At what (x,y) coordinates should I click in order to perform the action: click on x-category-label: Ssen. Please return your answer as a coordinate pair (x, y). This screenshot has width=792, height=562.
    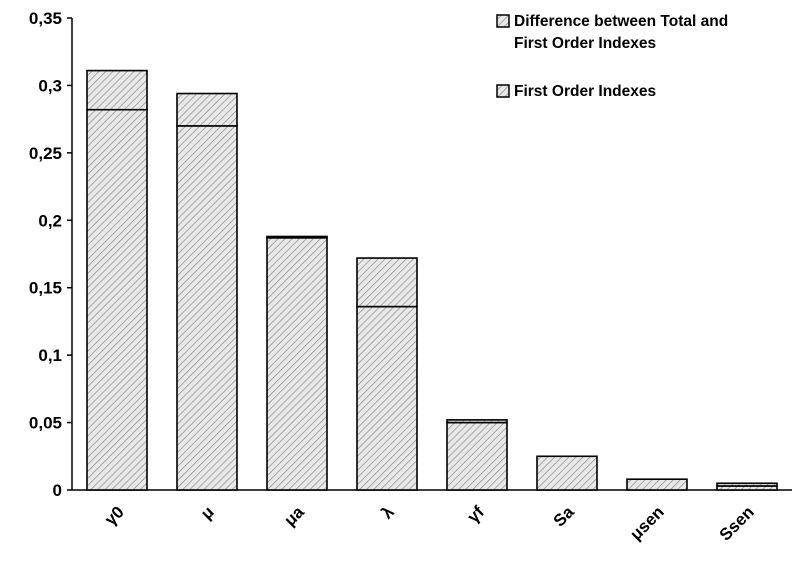
    Looking at the image, I should click on (737, 523).